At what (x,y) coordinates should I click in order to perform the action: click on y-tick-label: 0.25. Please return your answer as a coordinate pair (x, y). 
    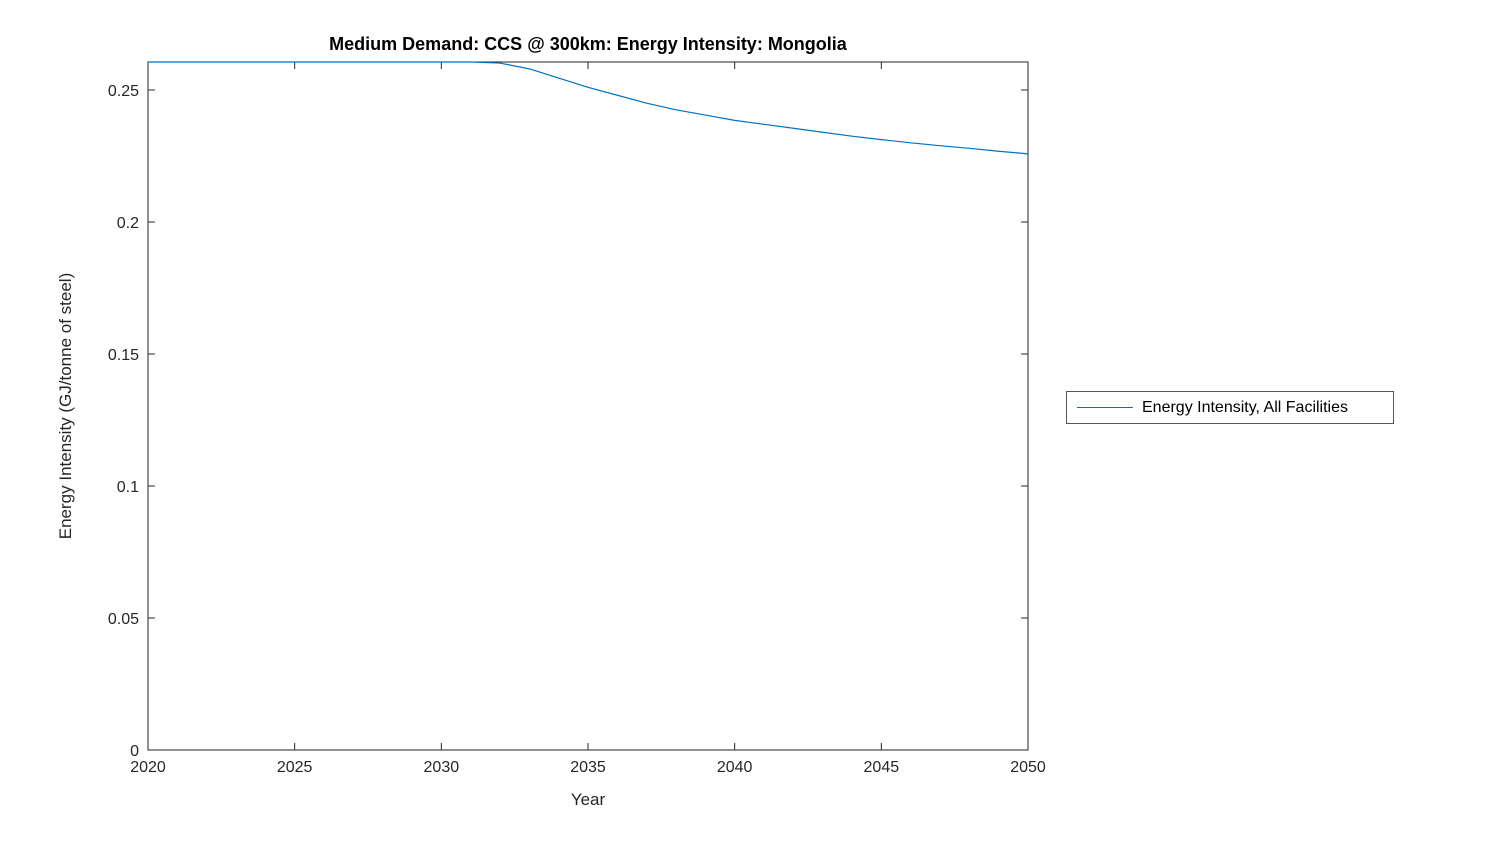
    Looking at the image, I should click on (123, 91).